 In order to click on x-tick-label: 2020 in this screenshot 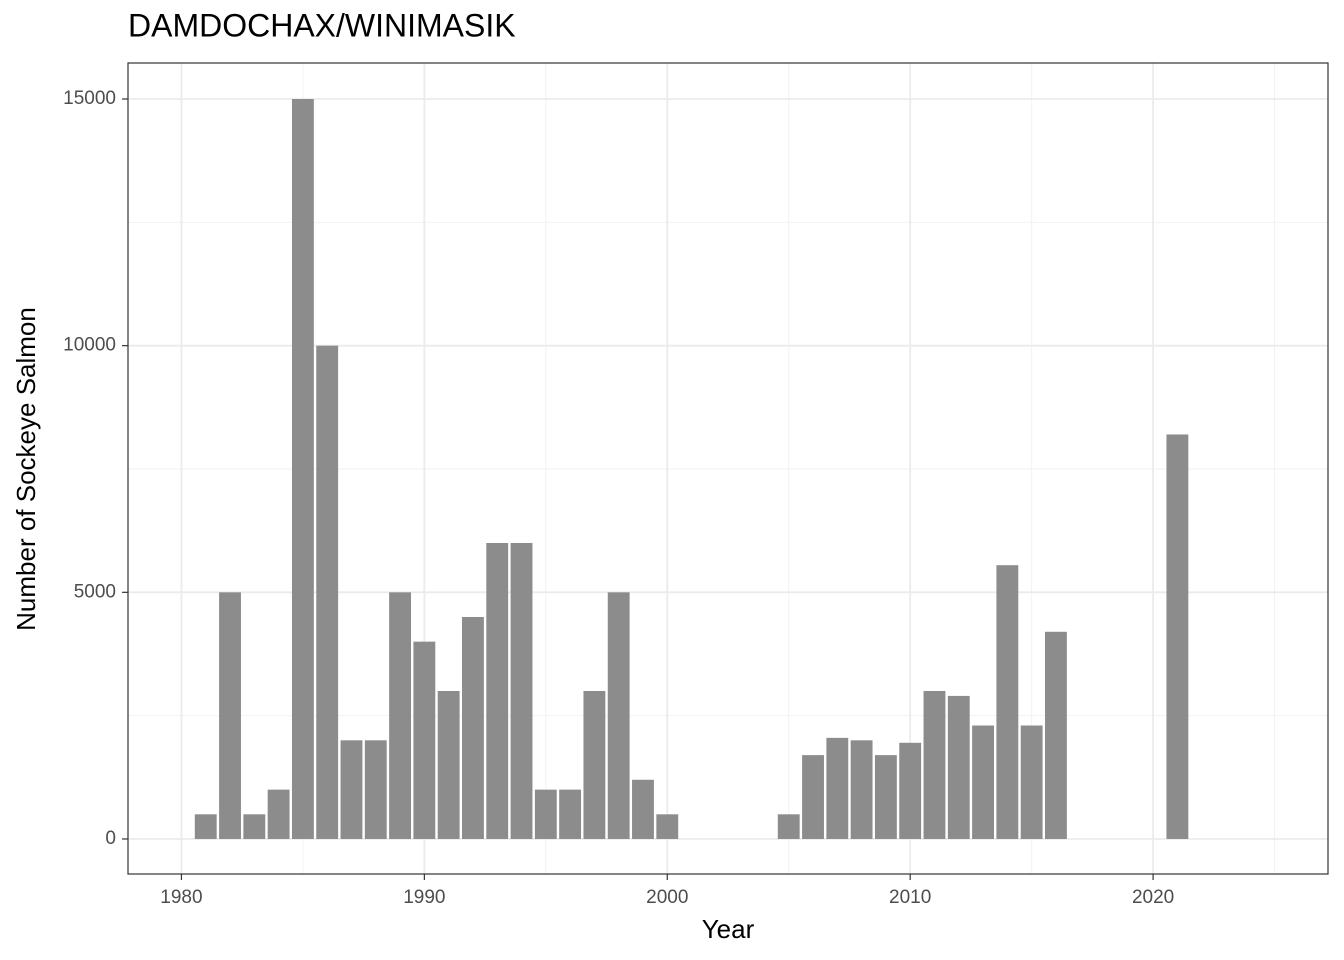, I will do `click(1153, 897)`.